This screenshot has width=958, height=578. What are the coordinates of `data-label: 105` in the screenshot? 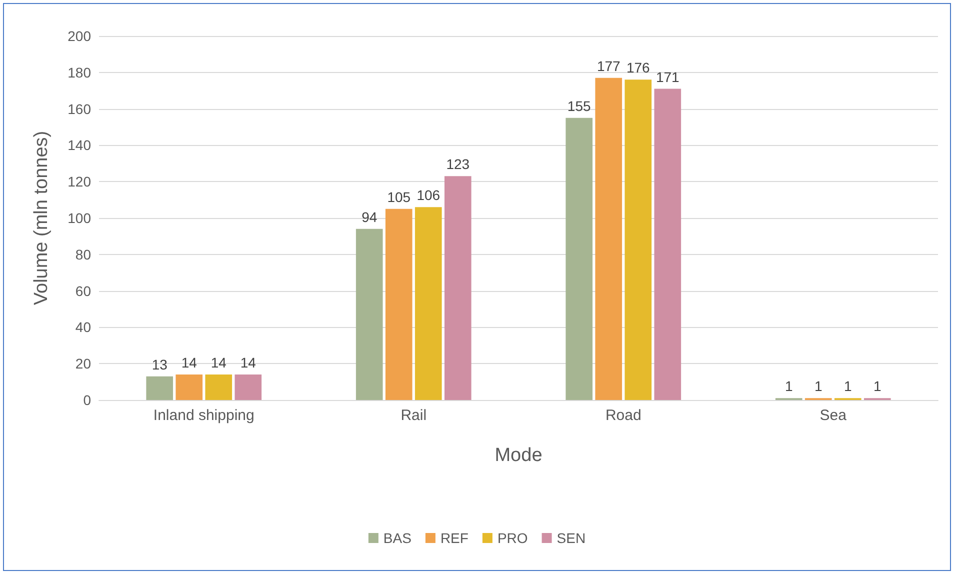 It's located at (399, 196).